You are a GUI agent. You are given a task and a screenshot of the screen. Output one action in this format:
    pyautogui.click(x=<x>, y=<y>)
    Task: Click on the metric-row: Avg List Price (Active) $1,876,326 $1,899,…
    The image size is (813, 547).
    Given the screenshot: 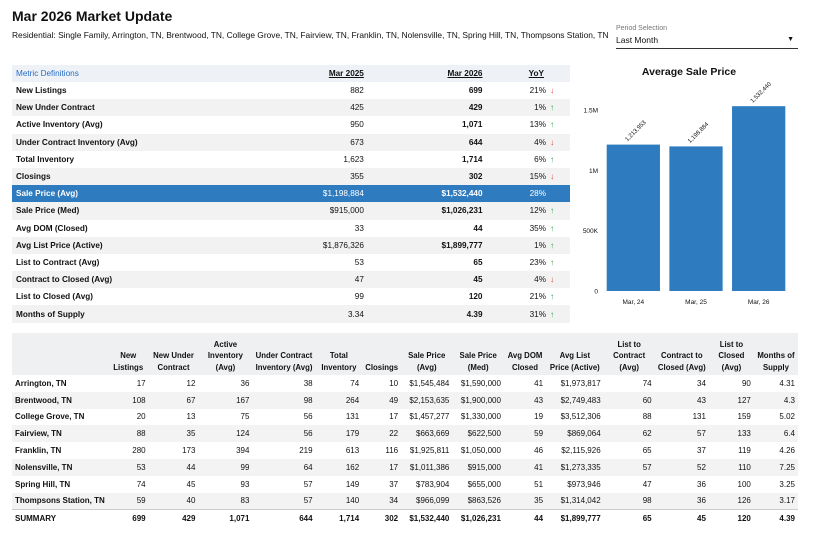 What is the action you would take?
    pyautogui.click(x=291, y=245)
    